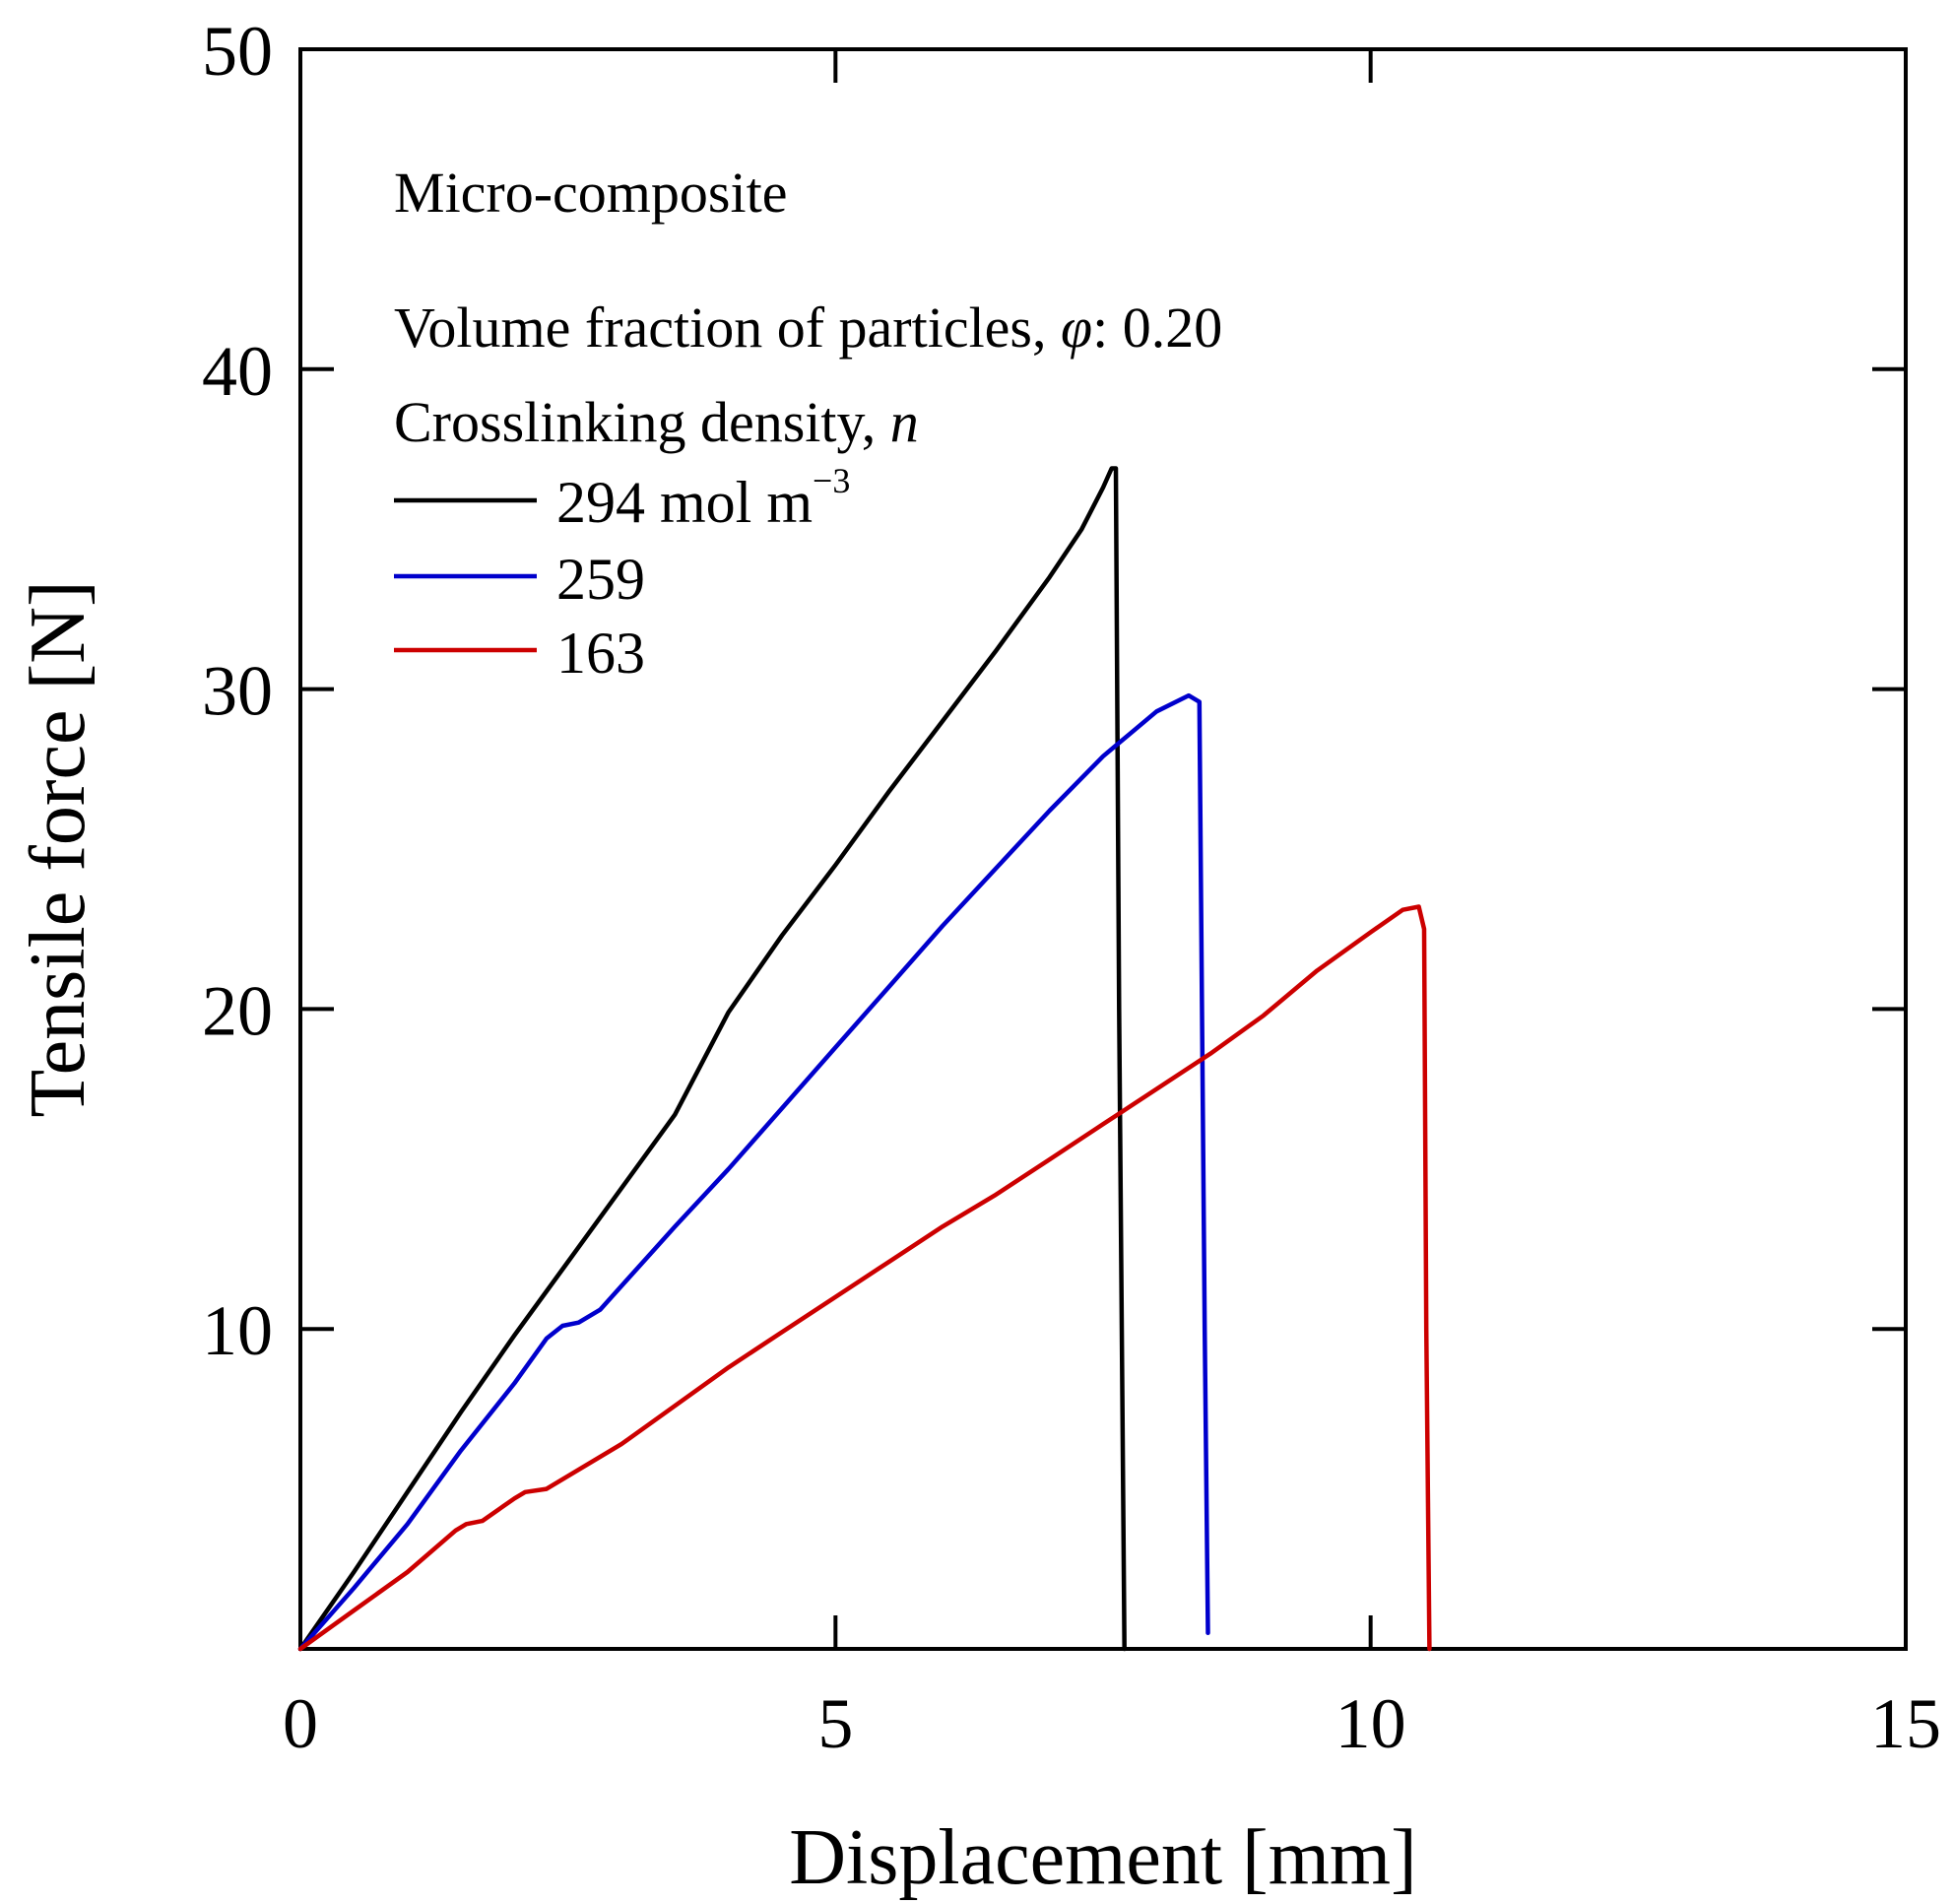  What do you see at coordinates (835, 1723) in the screenshot?
I see `x-tick-label-5: 5` at bounding box center [835, 1723].